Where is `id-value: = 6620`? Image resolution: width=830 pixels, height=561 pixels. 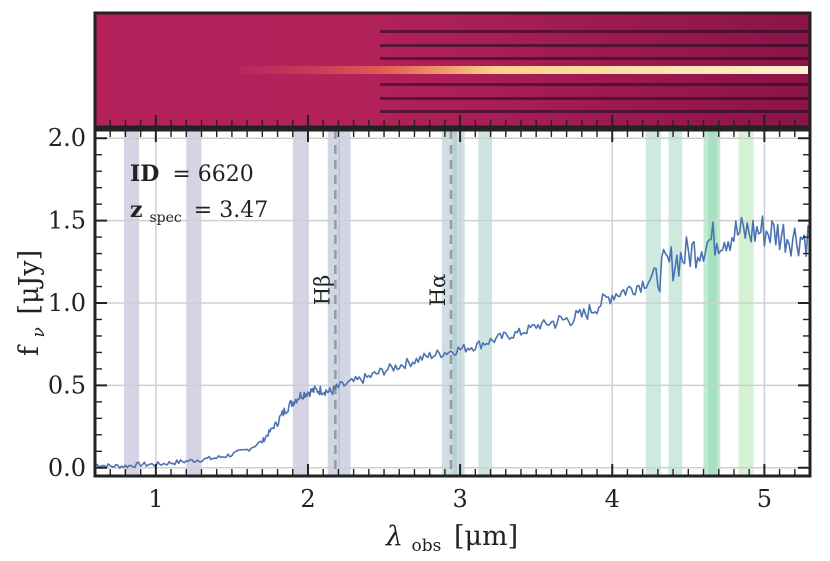
id-value: = 6620 is located at coordinates (212, 174).